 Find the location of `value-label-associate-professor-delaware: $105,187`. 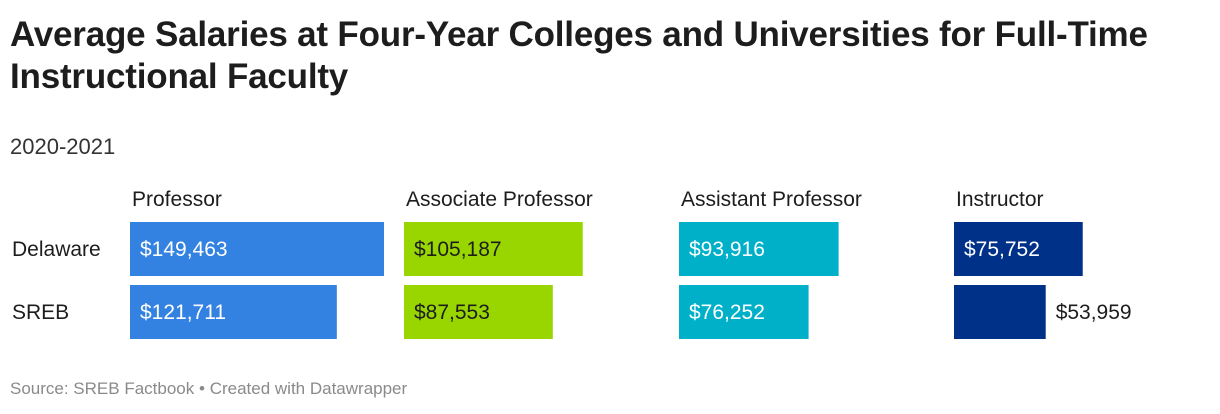

value-label-associate-professor-delaware: $105,187 is located at coordinates (458, 249).